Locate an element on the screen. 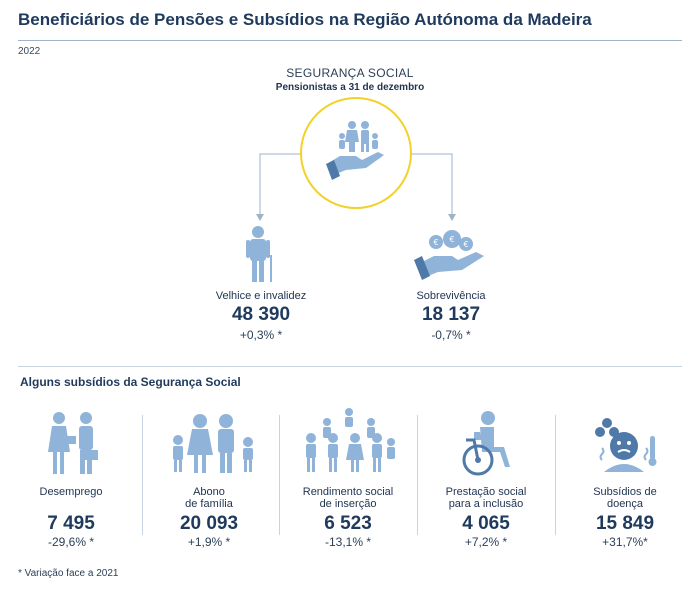  subsidy-label-line: Prestação social is located at coordinates (486, 492).